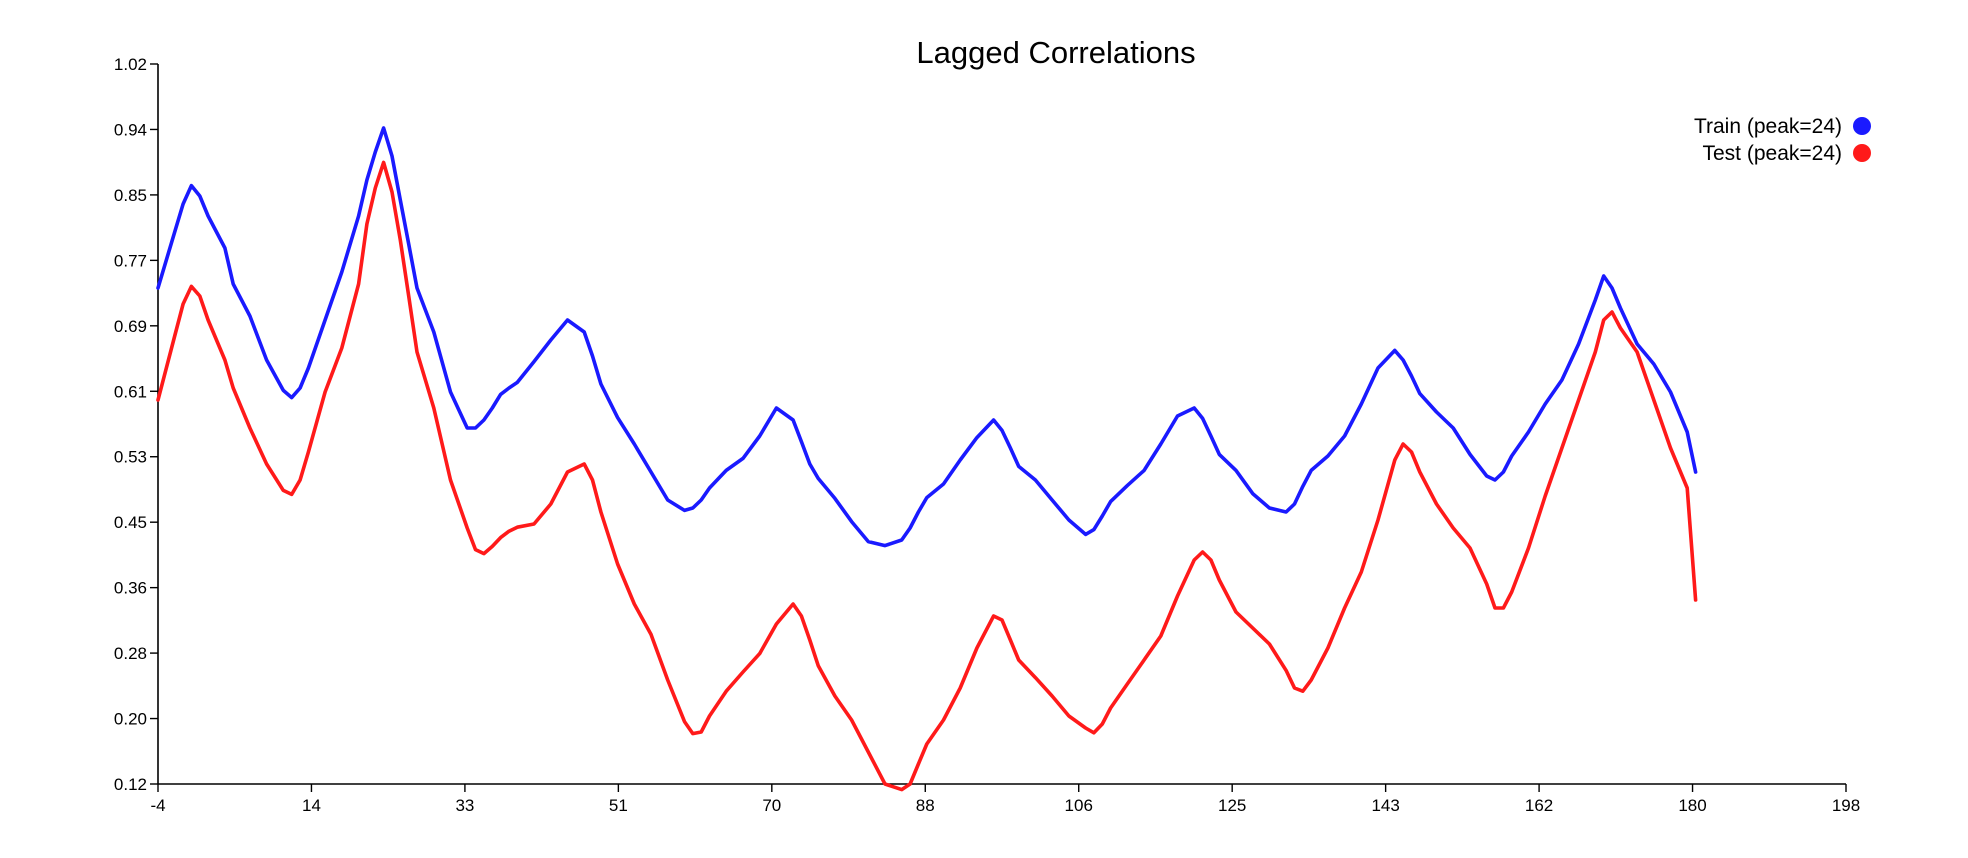 This screenshot has width=1968, height=858. I want to click on legend: Train (peak=24) Test (peak=24), so click(1782, 140).